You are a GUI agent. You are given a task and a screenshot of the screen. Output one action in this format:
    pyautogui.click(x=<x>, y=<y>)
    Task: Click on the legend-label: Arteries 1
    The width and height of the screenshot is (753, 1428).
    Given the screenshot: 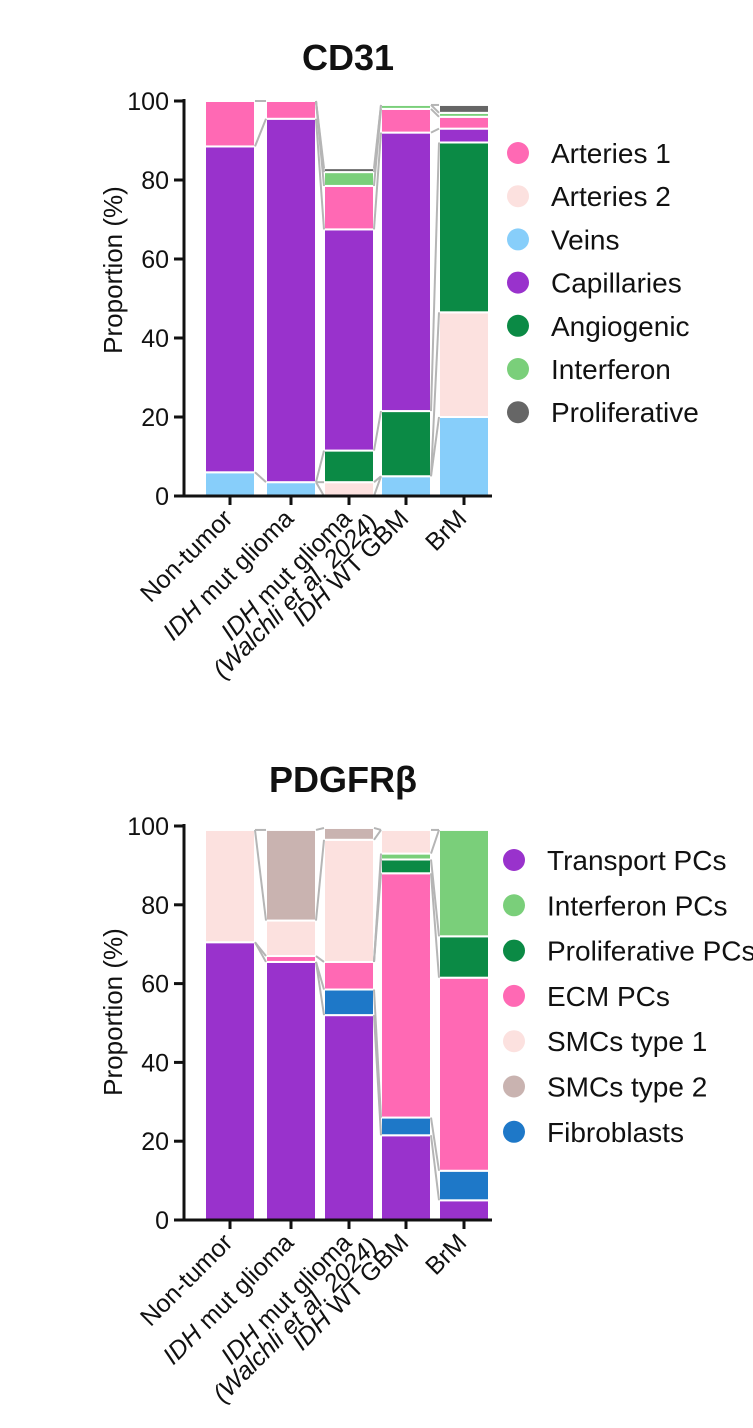 What is the action you would take?
    pyautogui.click(x=611, y=153)
    